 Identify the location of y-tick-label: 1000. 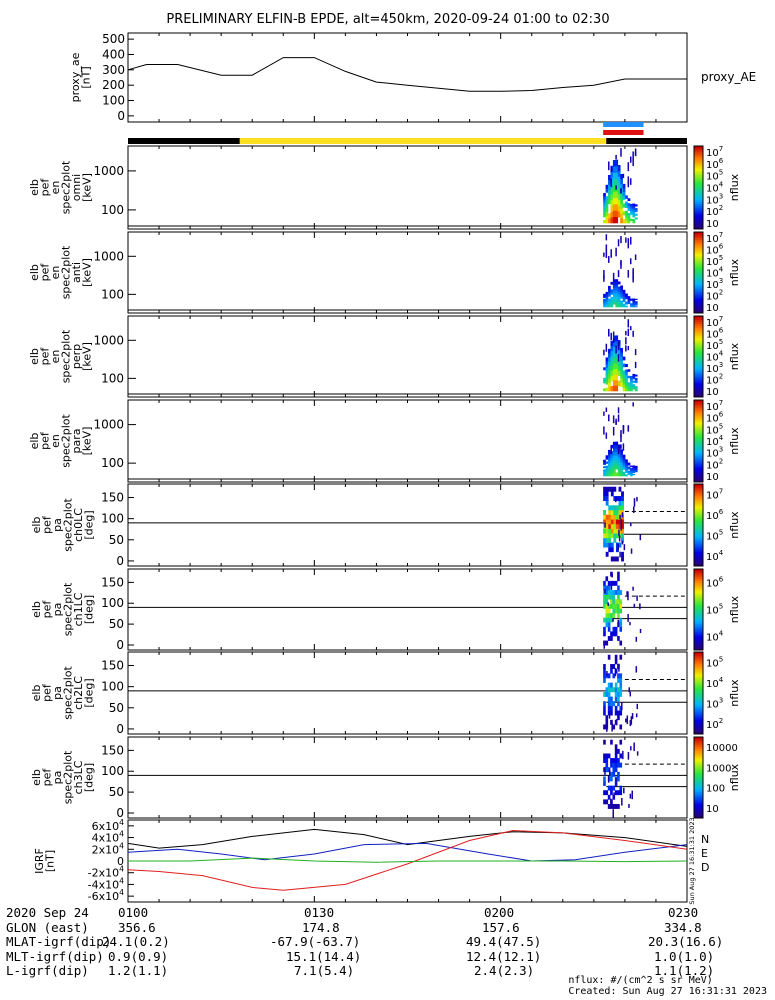
(108, 340).